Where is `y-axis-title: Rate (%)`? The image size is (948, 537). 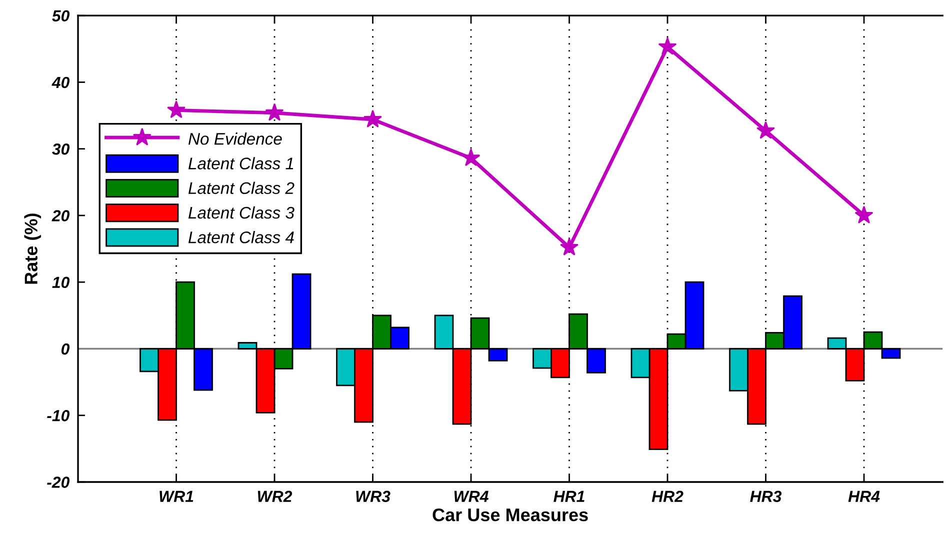 y-axis-title: Rate (%) is located at coordinates (33, 249).